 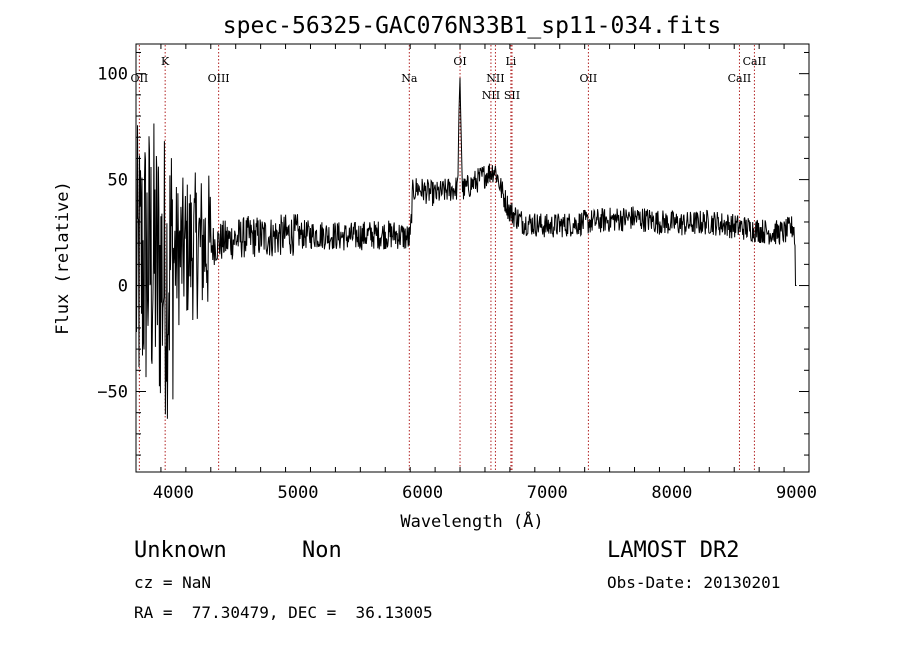 I want to click on survey-name: LAMOST DR2, so click(x=673, y=550).